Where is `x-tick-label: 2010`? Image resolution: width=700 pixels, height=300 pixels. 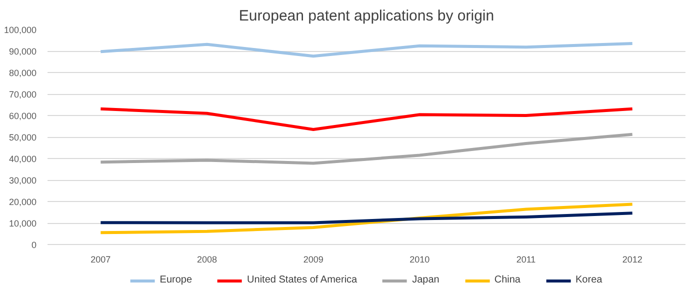 x-tick-label: 2010 is located at coordinates (420, 259).